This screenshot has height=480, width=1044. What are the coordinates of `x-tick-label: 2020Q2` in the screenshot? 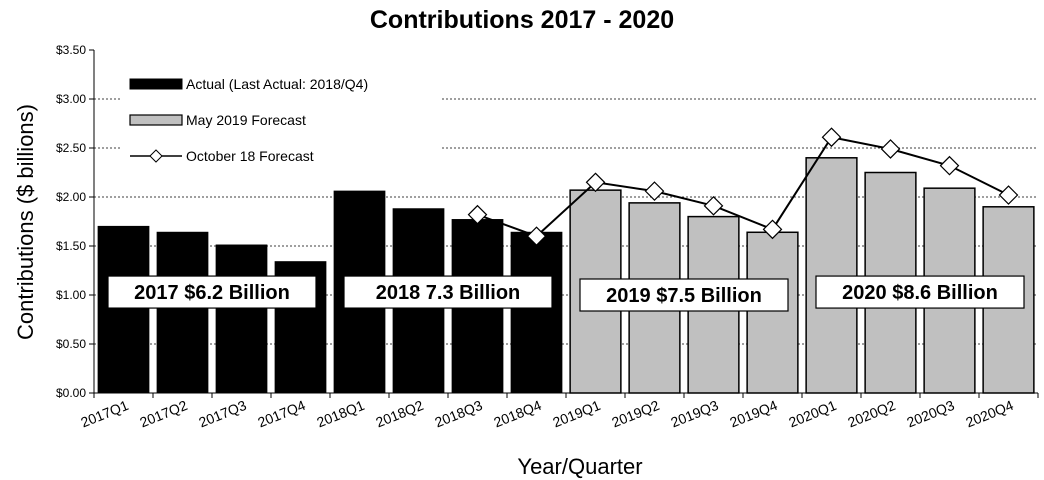 It's located at (871, 414).